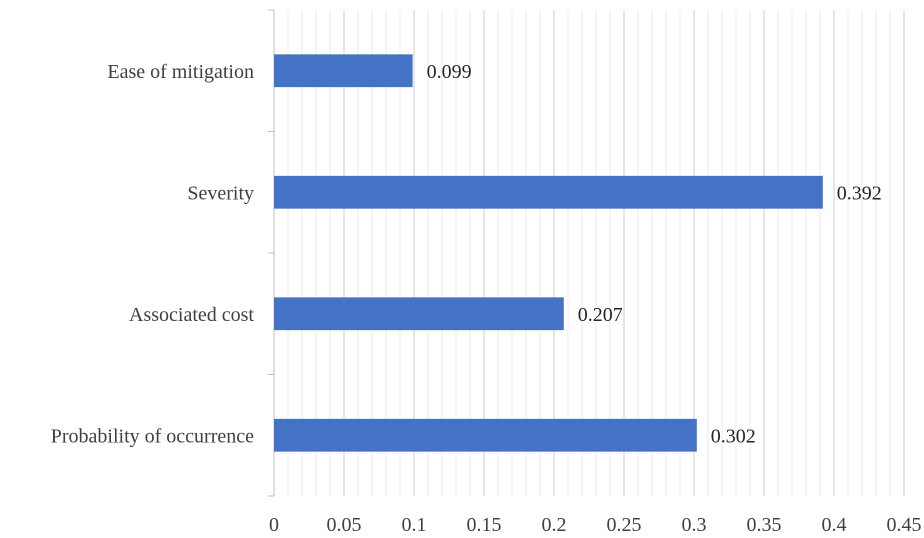 This screenshot has height=538, width=924. Describe the element at coordinates (449, 72) in the screenshot. I see `data-label: 0.099` at that location.